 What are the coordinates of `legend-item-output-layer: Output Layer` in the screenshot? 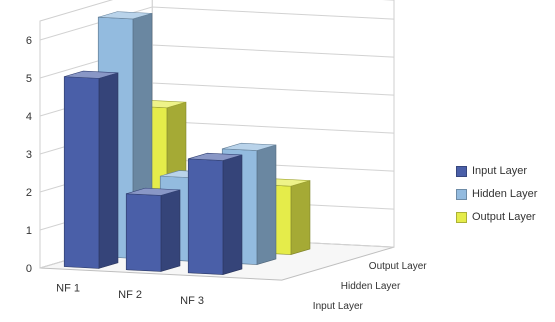 It's located at (496, 217).